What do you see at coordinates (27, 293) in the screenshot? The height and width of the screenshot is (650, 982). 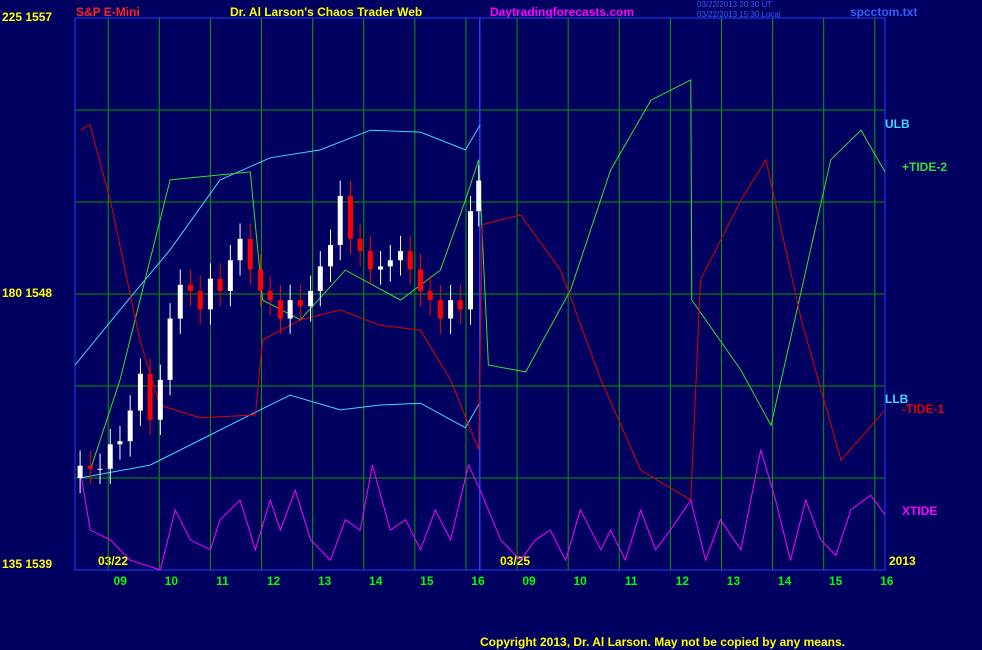 I see `y-tick-label: 180 1548` at bounding box center [27, 293].